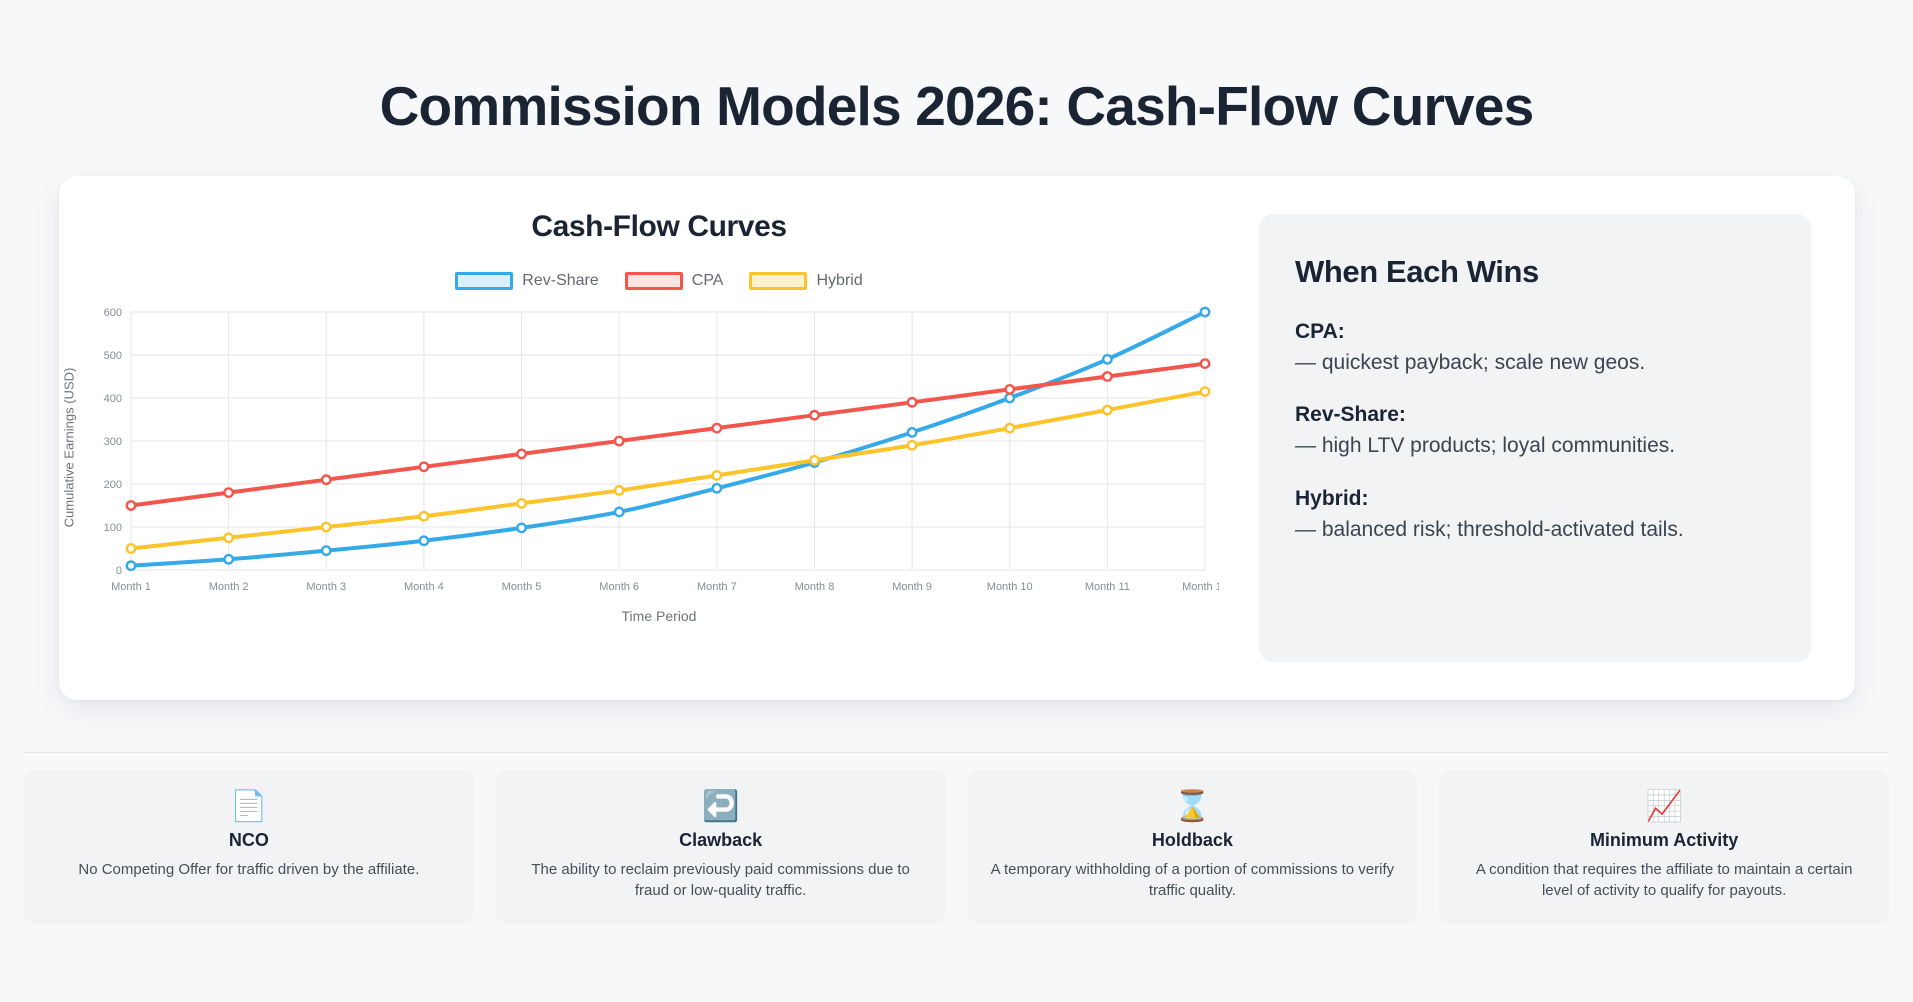 The image size is (1913, 1002). Describe the element at coordinates (69, 447) in the screenshot. I see `y-axis-label: Cumulative Earnings (USD)` at that location.